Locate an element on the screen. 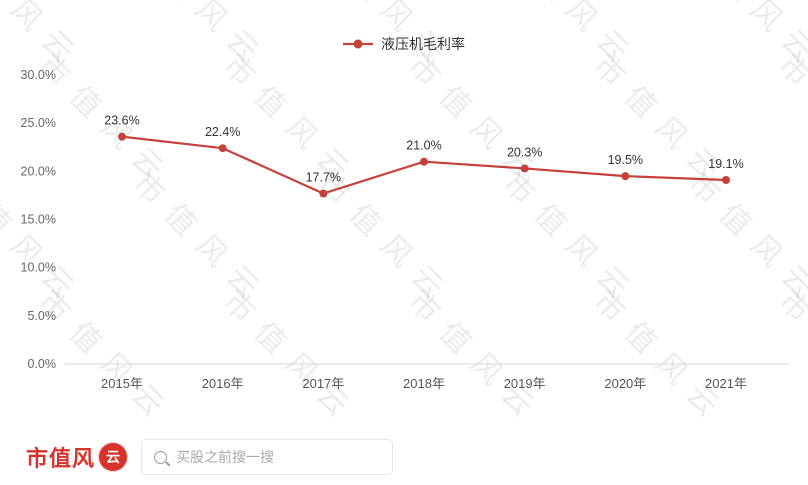 Image resolution: width=808 pixels, height=485 pixels. value-label: 17.7% is located at coordinates (323, 177).